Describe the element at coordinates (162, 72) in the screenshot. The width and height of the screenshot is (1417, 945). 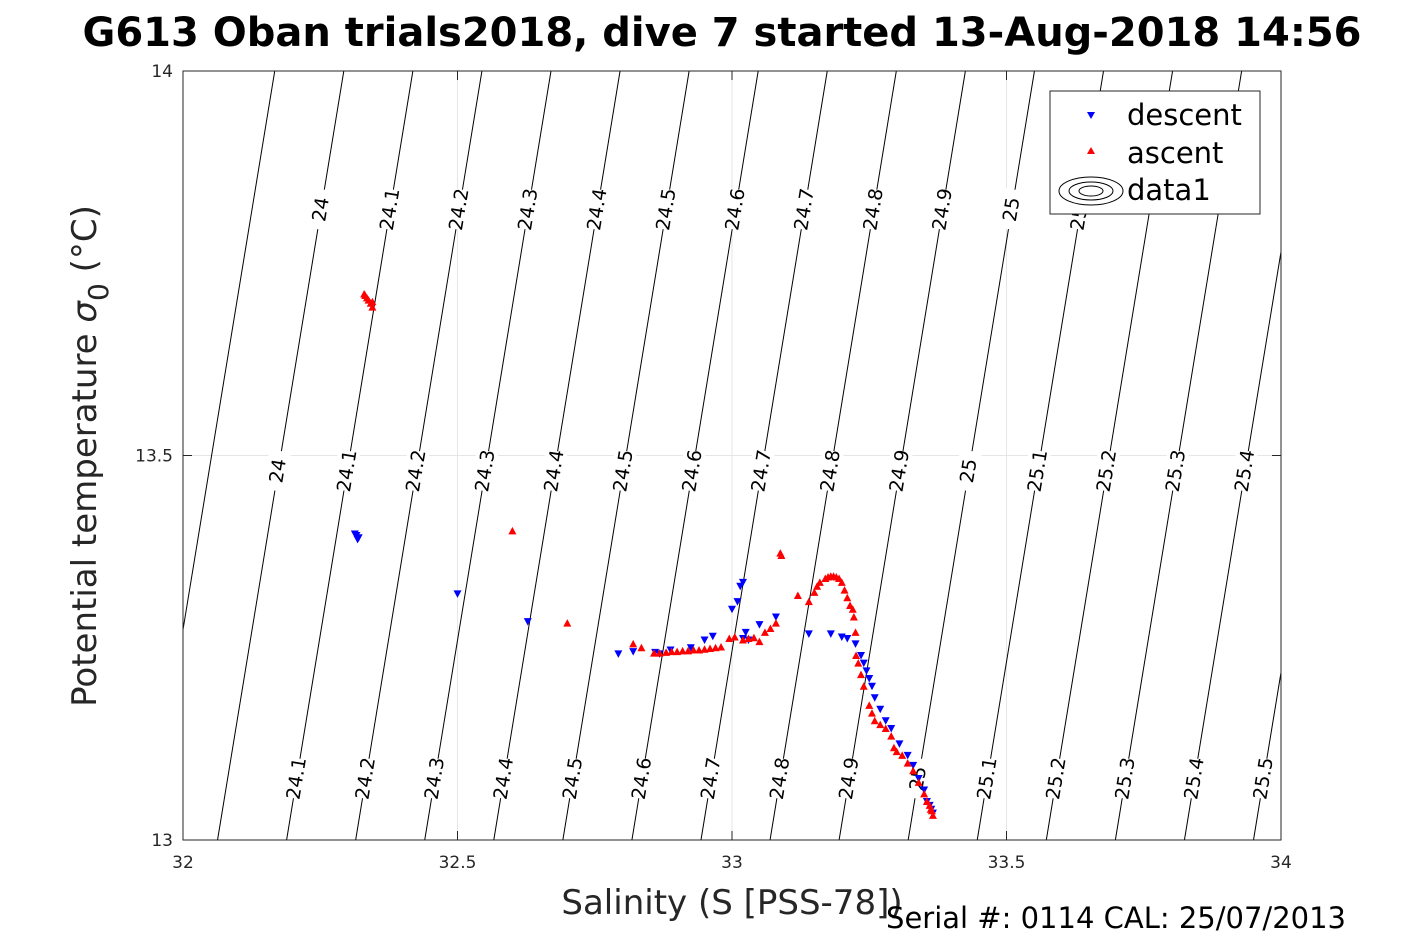
I see `y-tick-label: 14` at that location.